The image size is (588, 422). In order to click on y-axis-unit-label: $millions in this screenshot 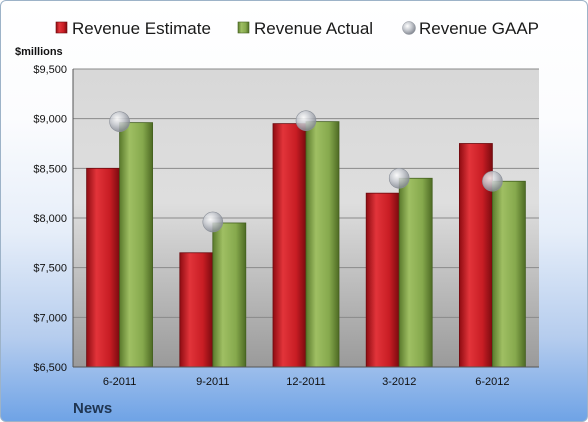, I will do `click(39, 52)`.